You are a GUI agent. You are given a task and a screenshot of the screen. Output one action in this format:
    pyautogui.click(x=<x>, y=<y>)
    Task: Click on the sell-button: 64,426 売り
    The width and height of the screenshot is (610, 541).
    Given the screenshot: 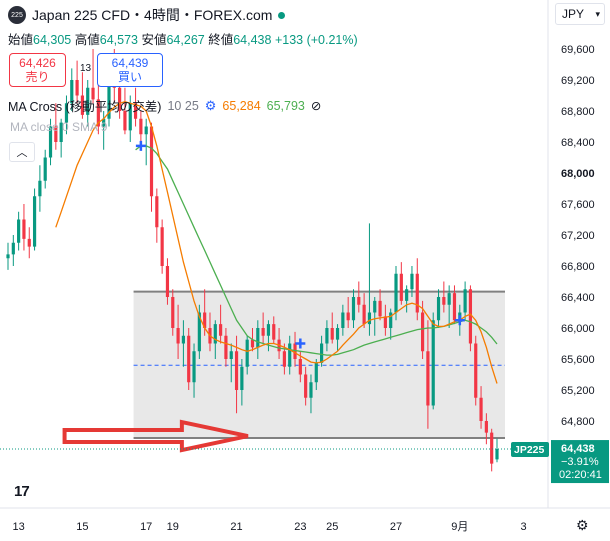 What is the action you would take?
    pyautogui.click(x=37, y=70)
    